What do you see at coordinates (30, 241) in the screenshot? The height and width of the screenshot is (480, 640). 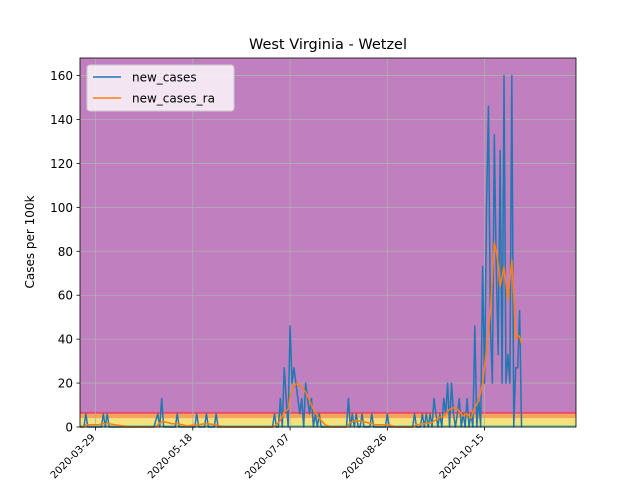 I see `y-axis-label: Cases per 100k` at bounding box center [30, 241].